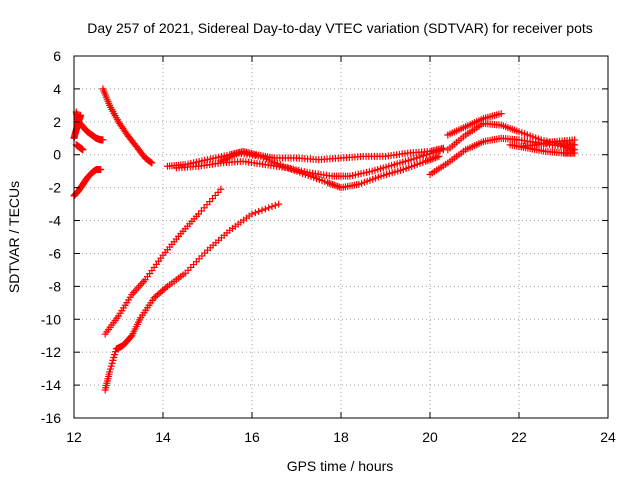  Describe the element at coordinates (57, 155) in the screenshot. I see `y-tick-label: 0` at that location.